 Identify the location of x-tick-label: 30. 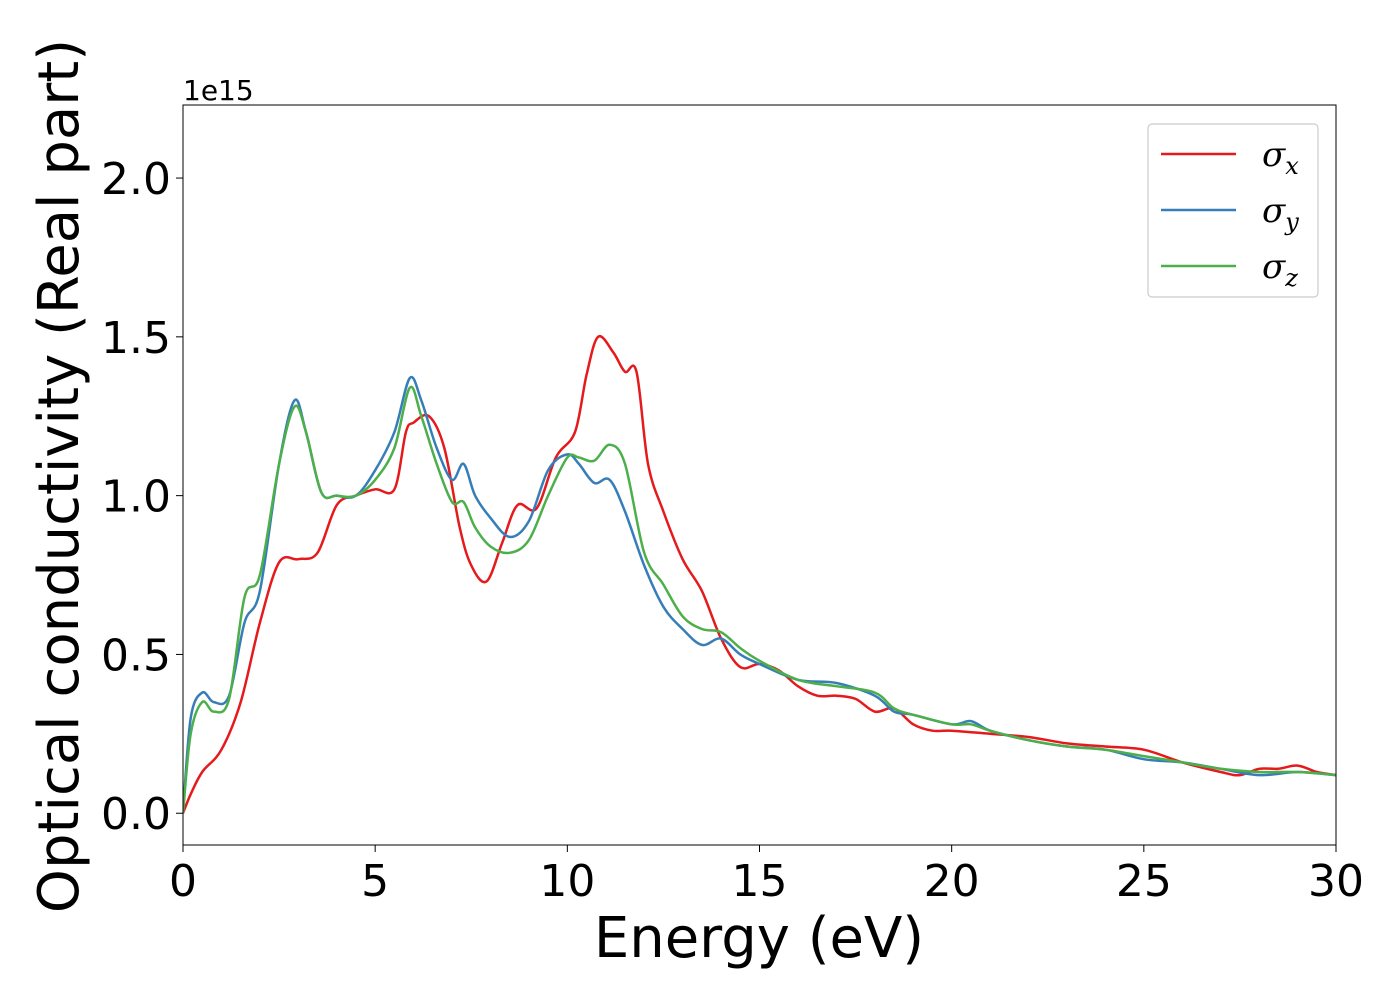
(1336, 881).